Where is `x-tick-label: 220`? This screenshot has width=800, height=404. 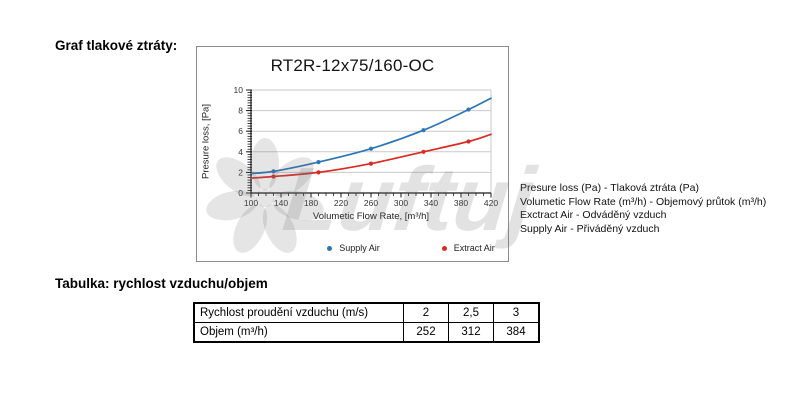
x-tick-label: 220 is located at coordinates (341, 203).